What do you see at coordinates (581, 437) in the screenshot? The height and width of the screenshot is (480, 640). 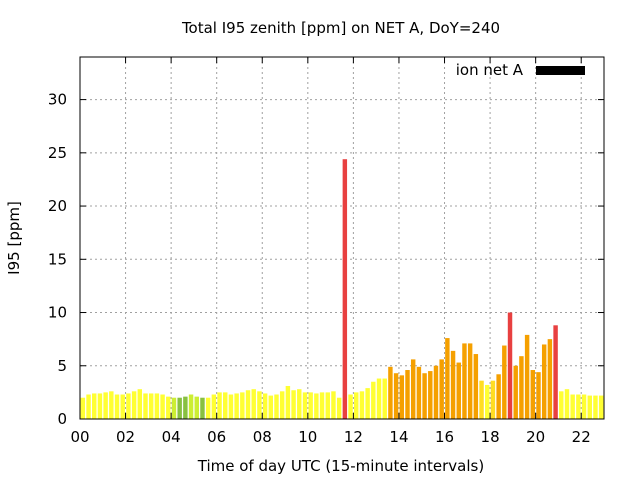 I see `x-tick-label: 22` at bounding box center [581, 437].